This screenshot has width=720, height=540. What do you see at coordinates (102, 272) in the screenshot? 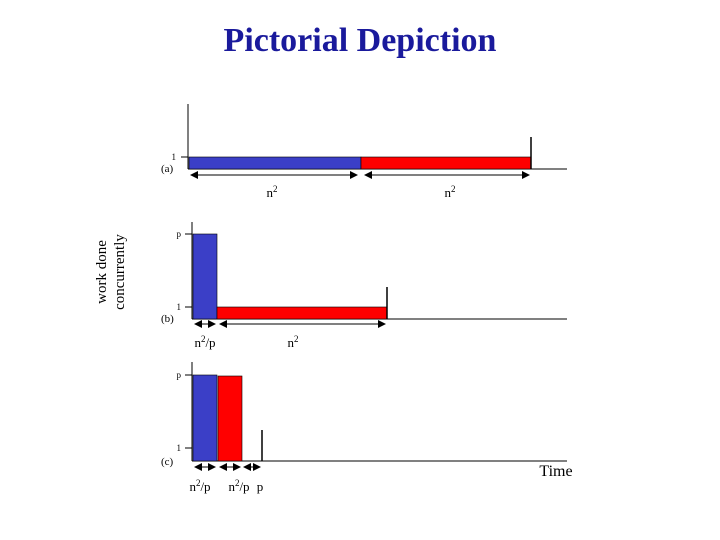
I see `y-axis-label-line1: work done` at bounding box center [102, 272].